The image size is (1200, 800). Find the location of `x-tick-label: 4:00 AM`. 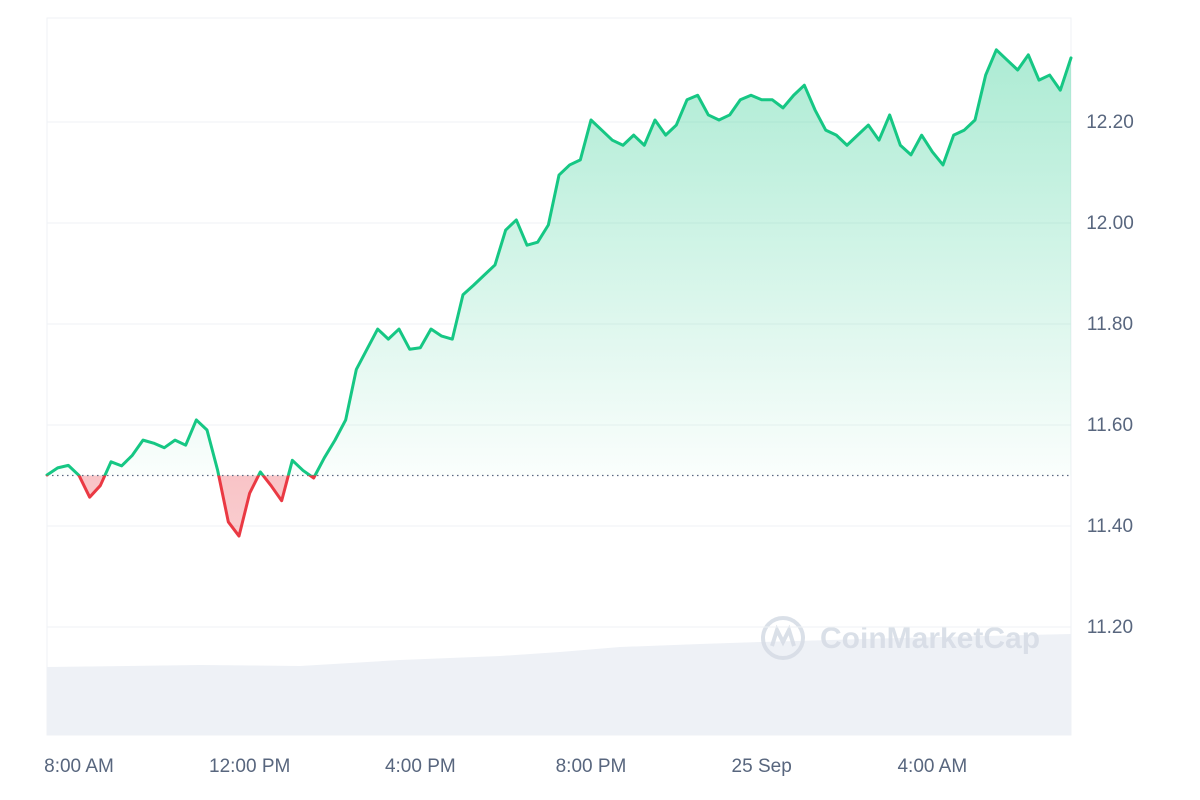

x-tick-label: 4:00 AM is located at coordinates (932, 766).